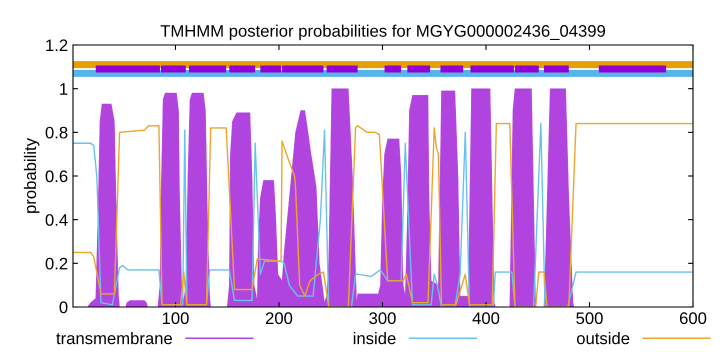 Image resolution: width=720 pixels, height=352 pixels. Describe the element at coordinates (382, 318) in the screenshot. I see `x-tick-label: 300` at that location.